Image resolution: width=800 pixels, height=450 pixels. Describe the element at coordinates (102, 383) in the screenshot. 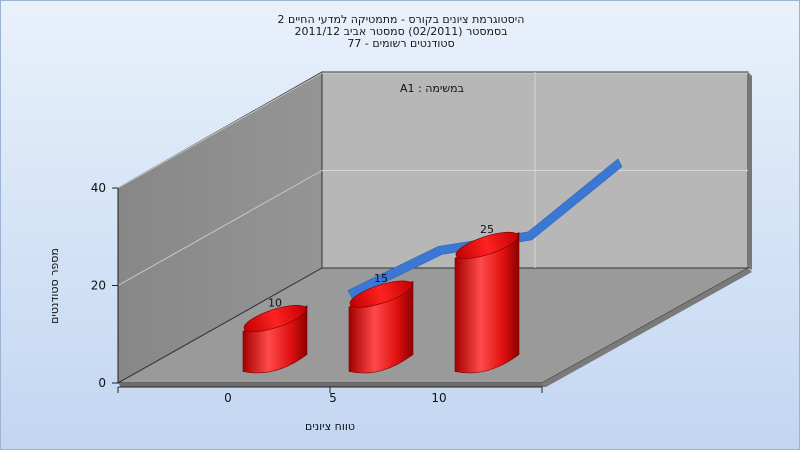

I see `y-tick-label-0: 0` at that location.